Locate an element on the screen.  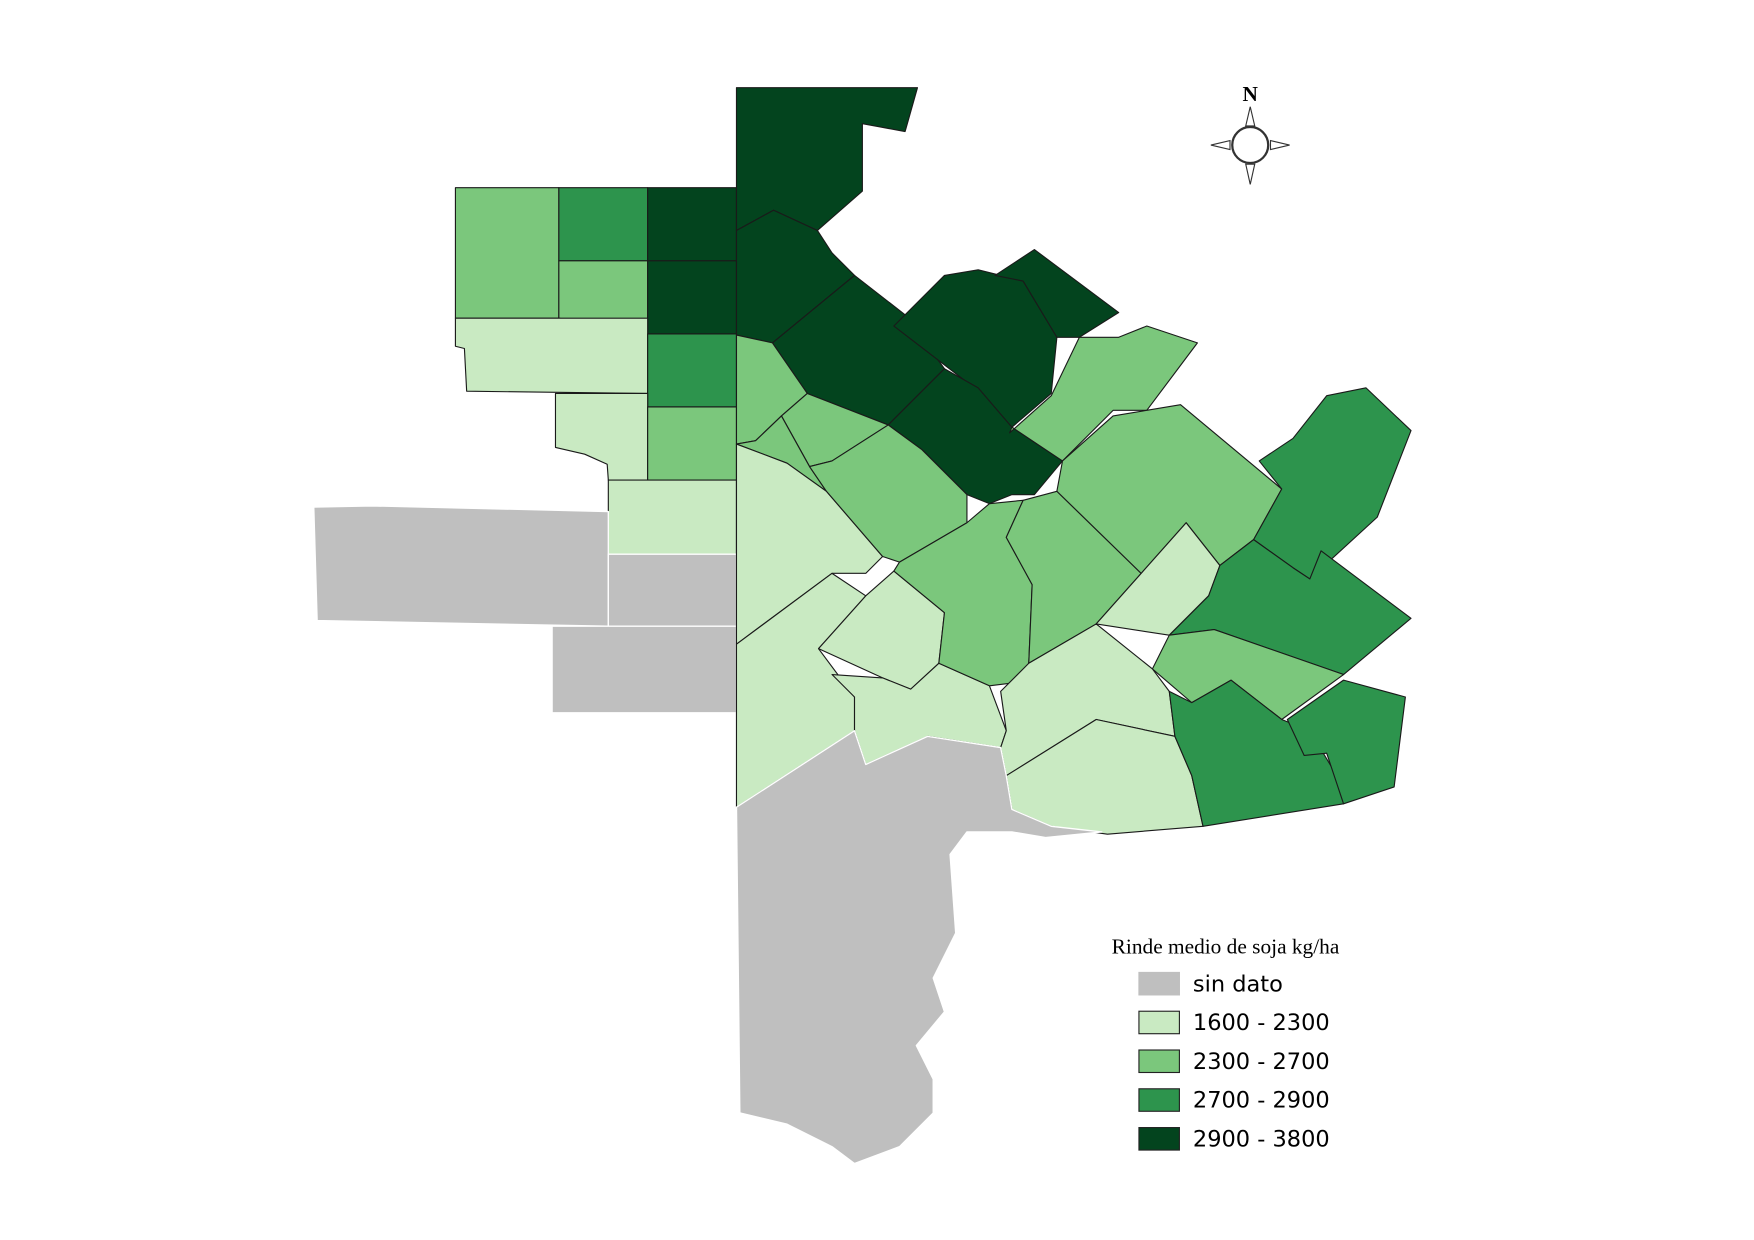
legend-title: Rinde medio de soja kg/ha is located at coordinates (1226, 946).